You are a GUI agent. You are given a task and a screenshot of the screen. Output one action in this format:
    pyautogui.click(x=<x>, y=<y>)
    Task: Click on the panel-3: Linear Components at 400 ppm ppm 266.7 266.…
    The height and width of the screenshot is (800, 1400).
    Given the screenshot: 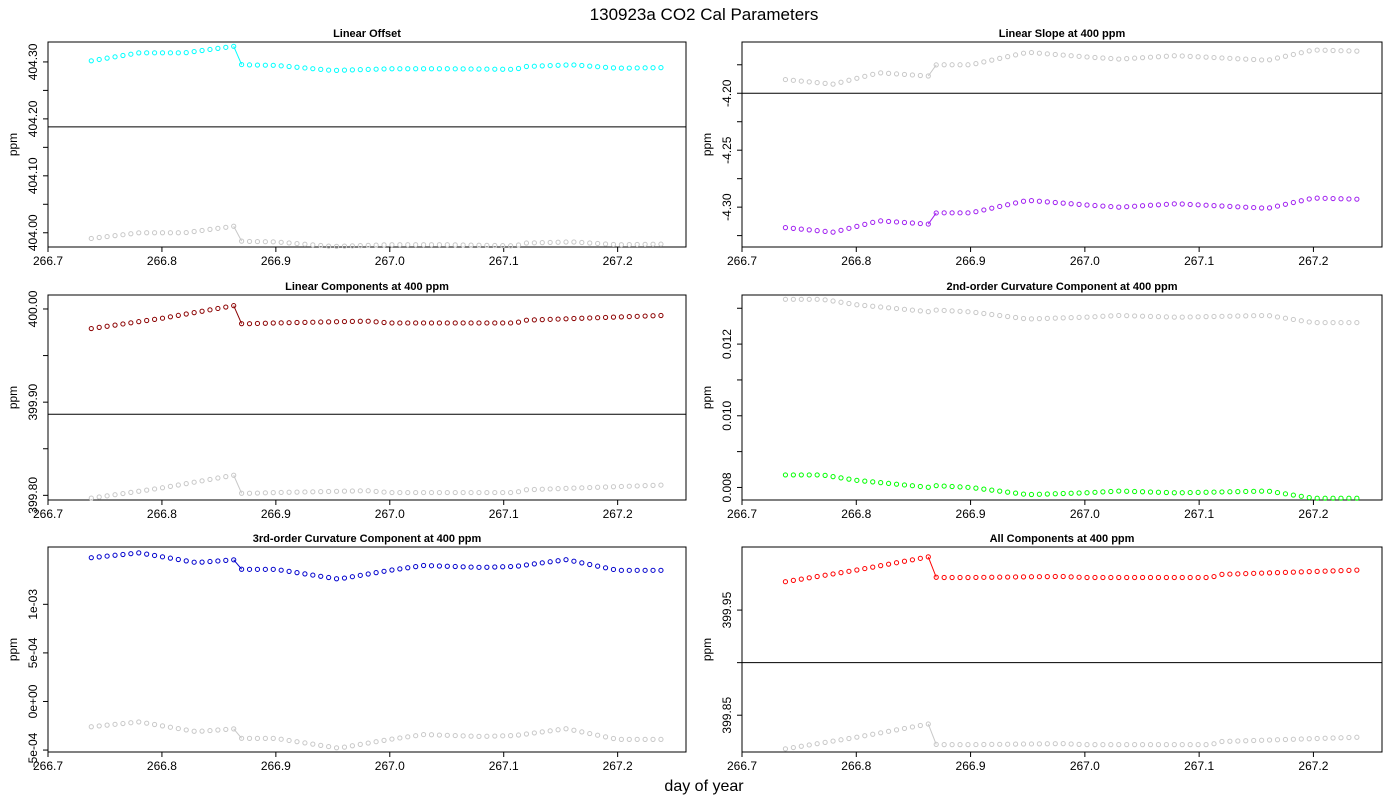 What is the action you would take?
    pyautogui.click(x=346, y=401)
    